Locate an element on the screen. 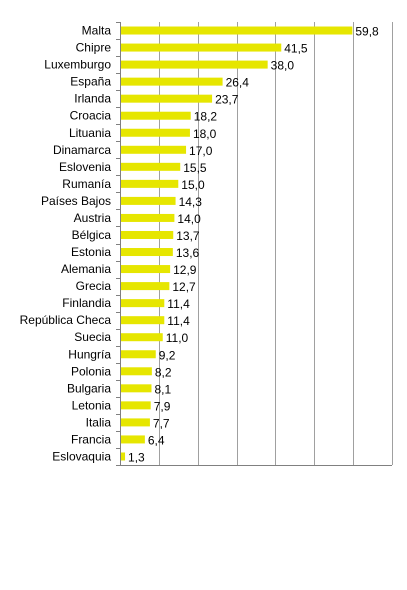 Image resolution: width=407 pixels, height=590 pixels. value-label: 8,2 is located at coordinates (163, 372).